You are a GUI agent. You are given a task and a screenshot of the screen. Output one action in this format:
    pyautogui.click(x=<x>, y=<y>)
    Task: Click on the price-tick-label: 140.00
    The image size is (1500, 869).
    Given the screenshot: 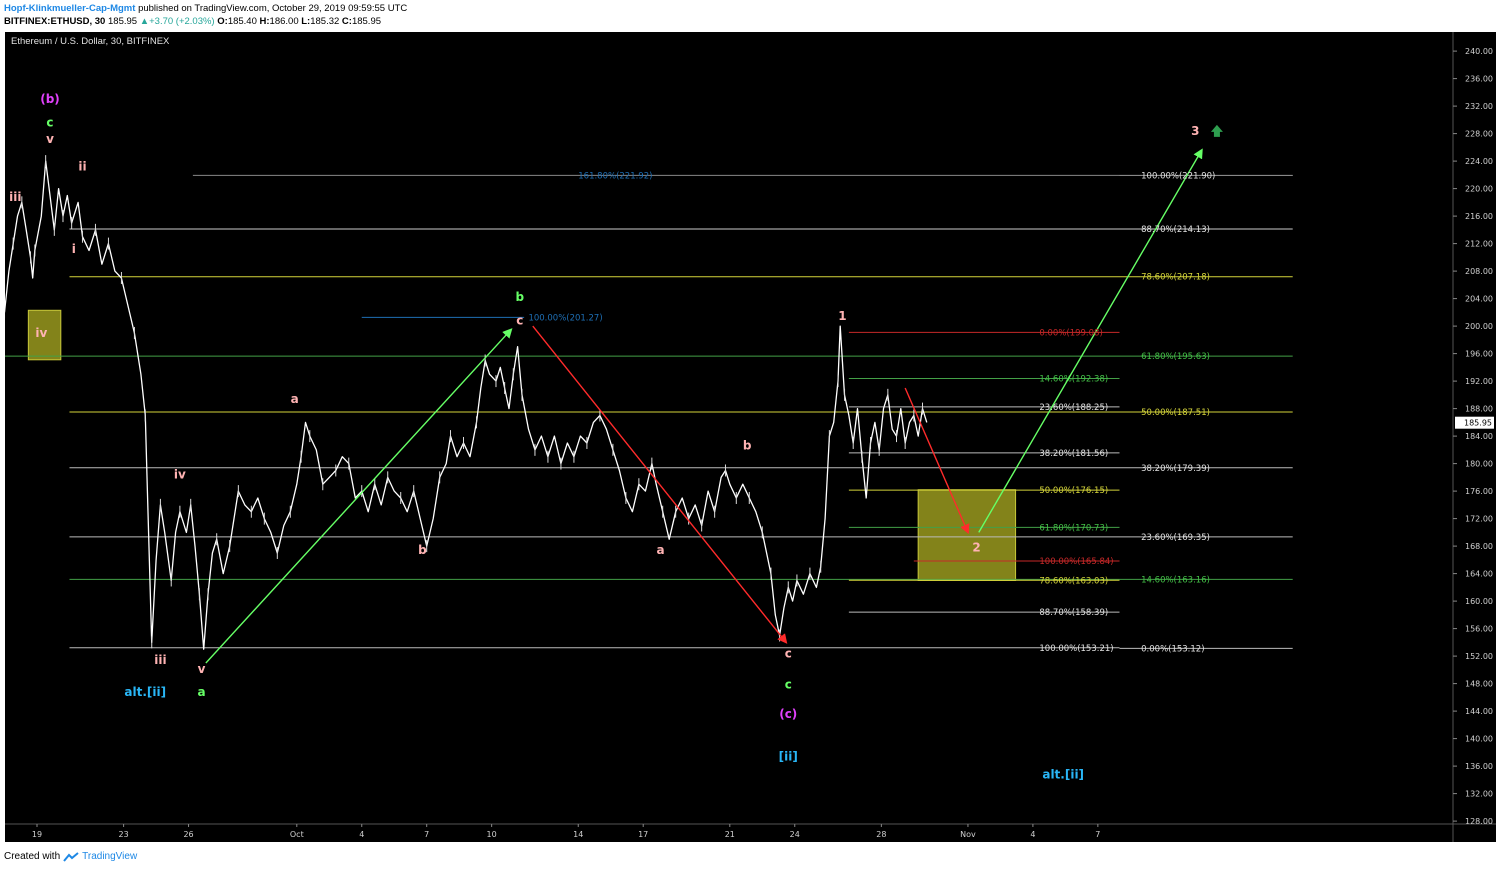 What is the action you would take?
    pyautogui.click(x=1479, y=739)
    